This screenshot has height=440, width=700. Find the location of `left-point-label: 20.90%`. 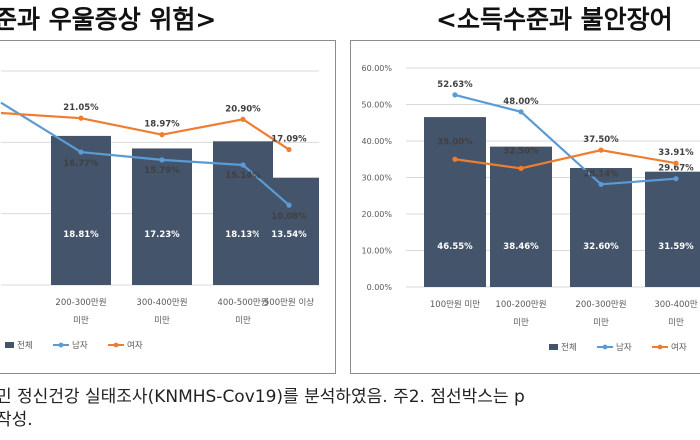

left-point-label: 20.90% is located at coordinates (243, 109).